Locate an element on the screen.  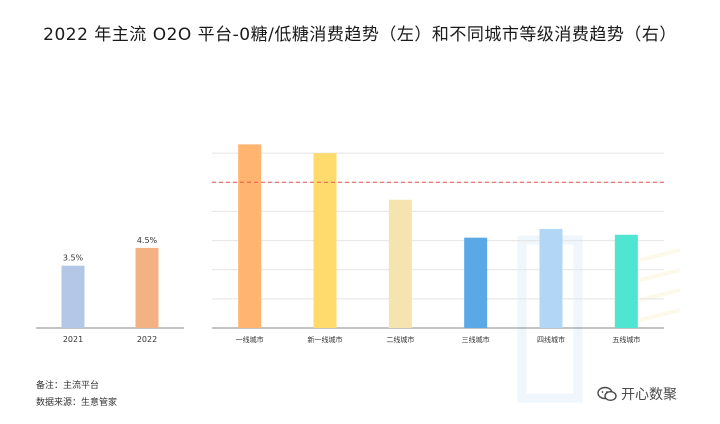
note-platform: 备注：主流平台 is located at coordinates (68, 386).